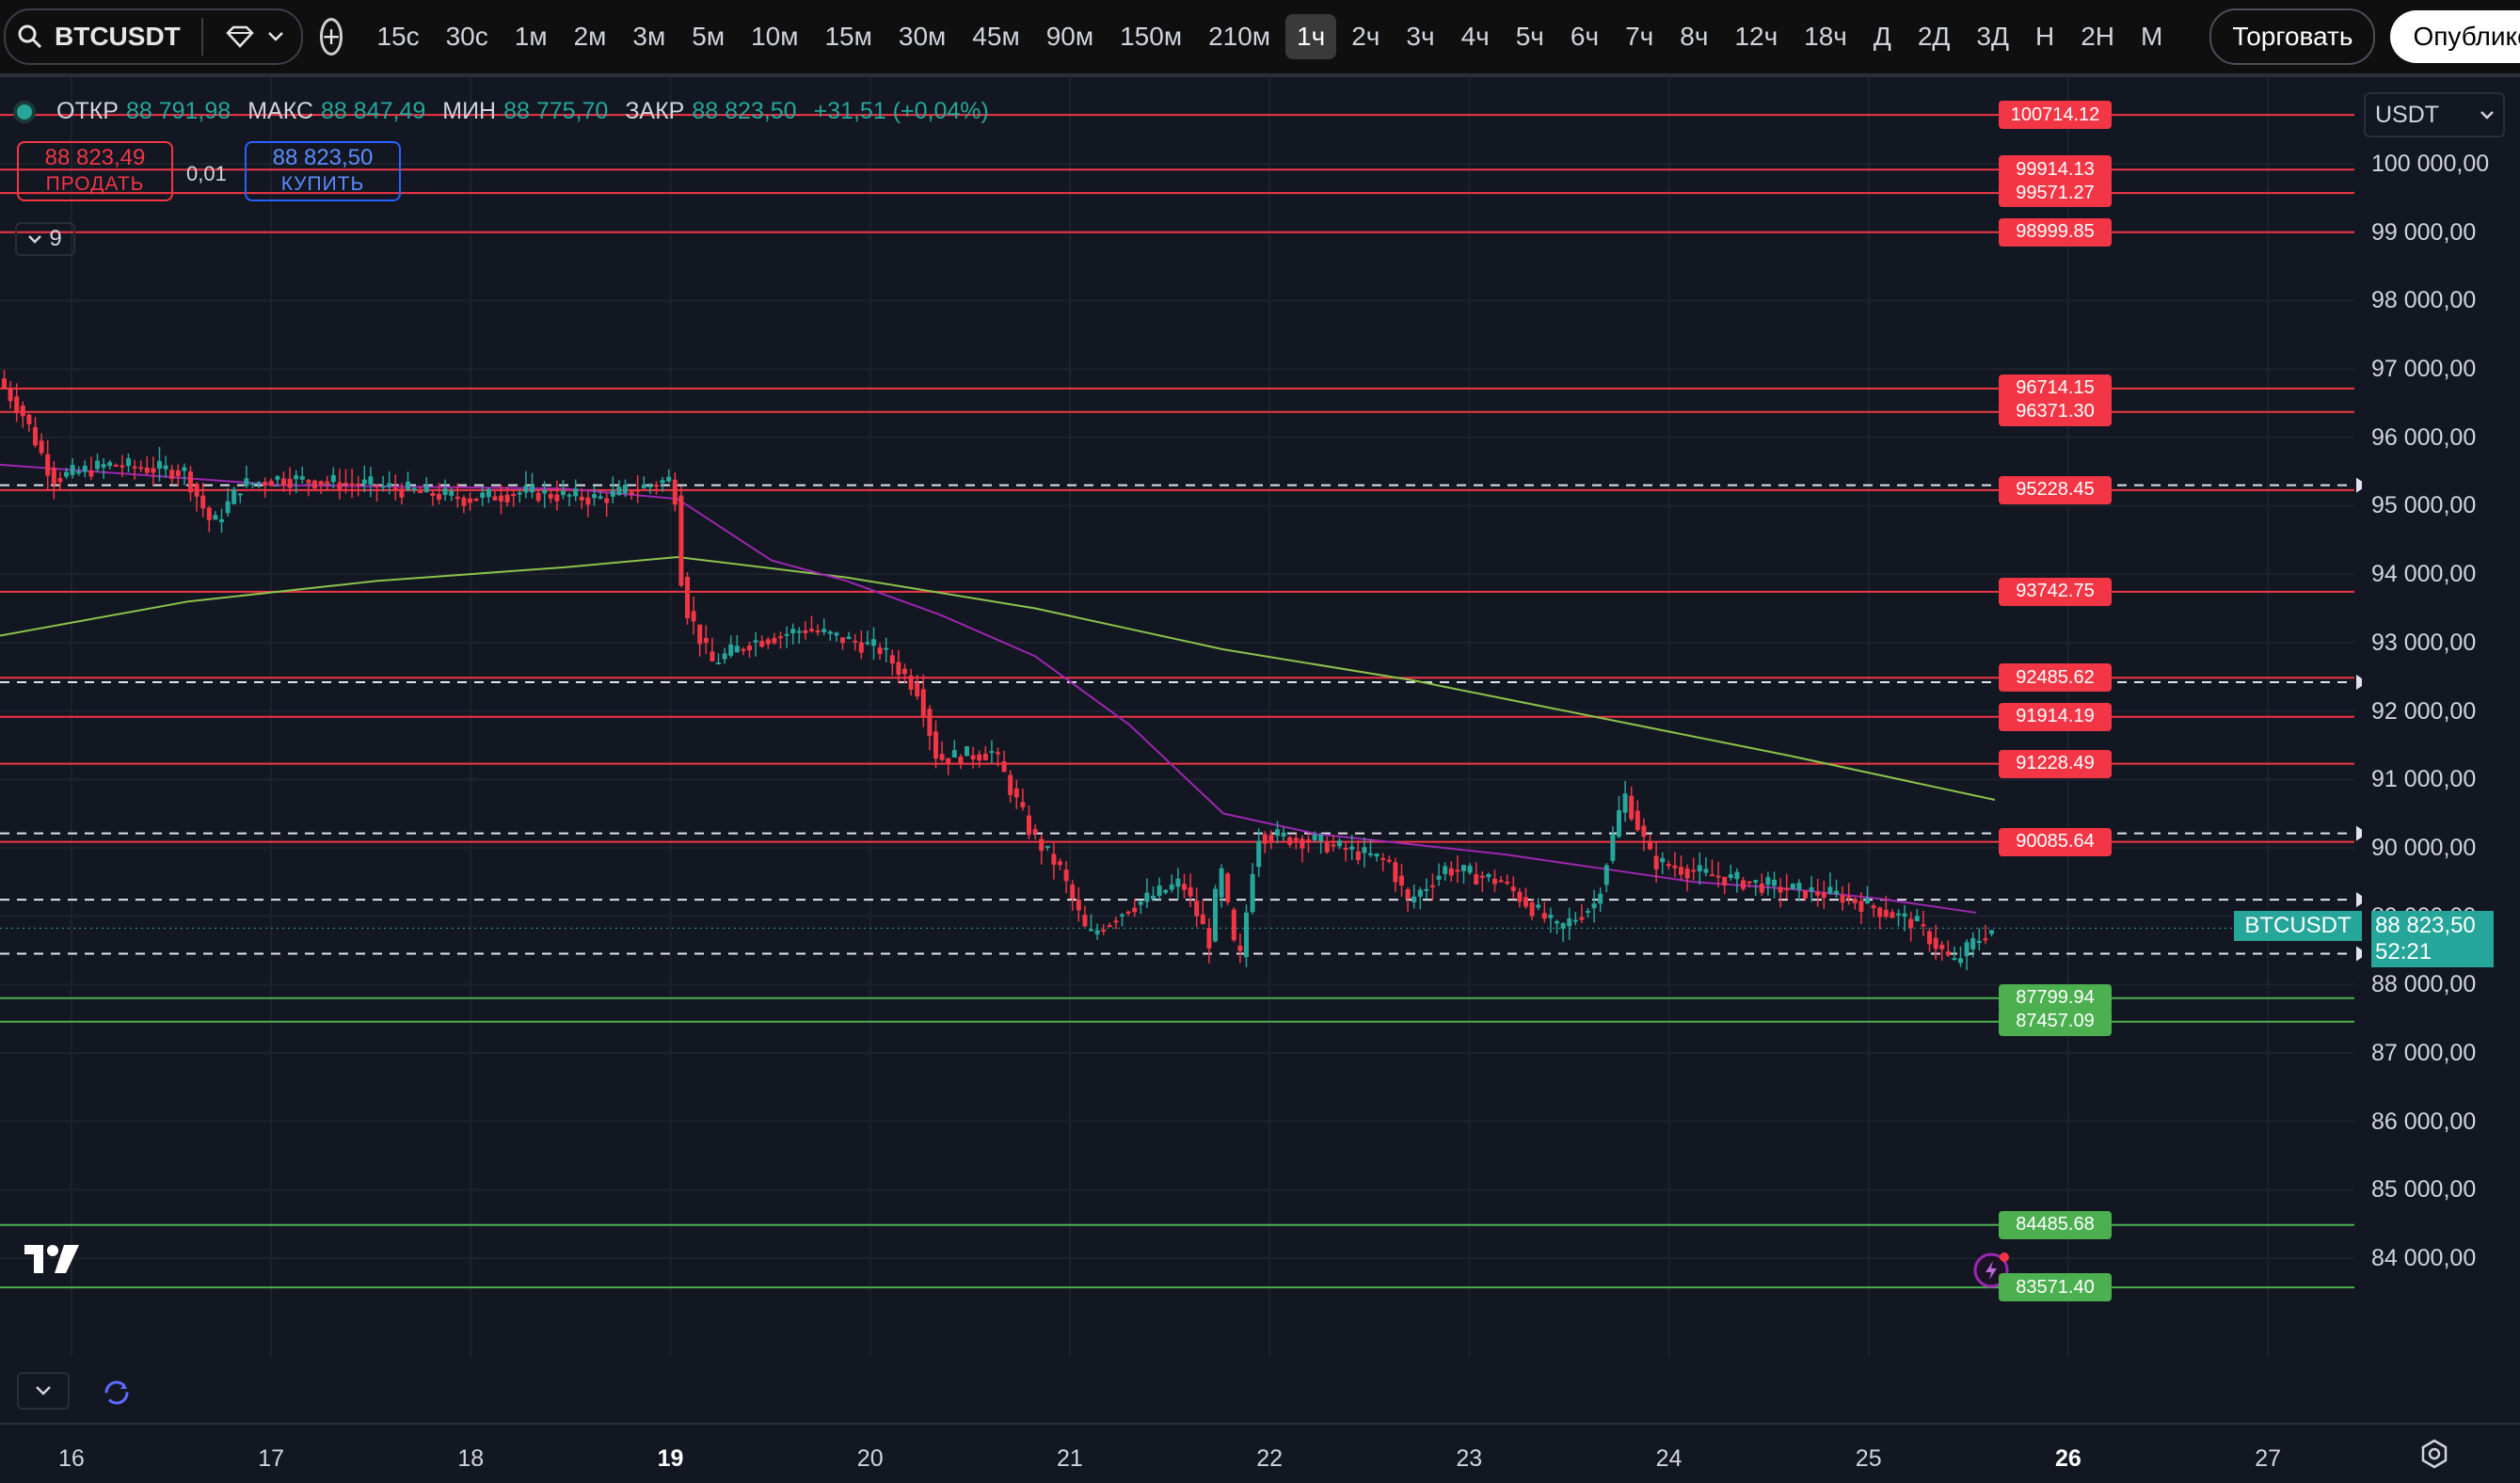 The height and width of the screenshot is (1483, 2520). Describe the element at coordinates (117, 1393) in the screenshot. I see `sync-icon` at that location.